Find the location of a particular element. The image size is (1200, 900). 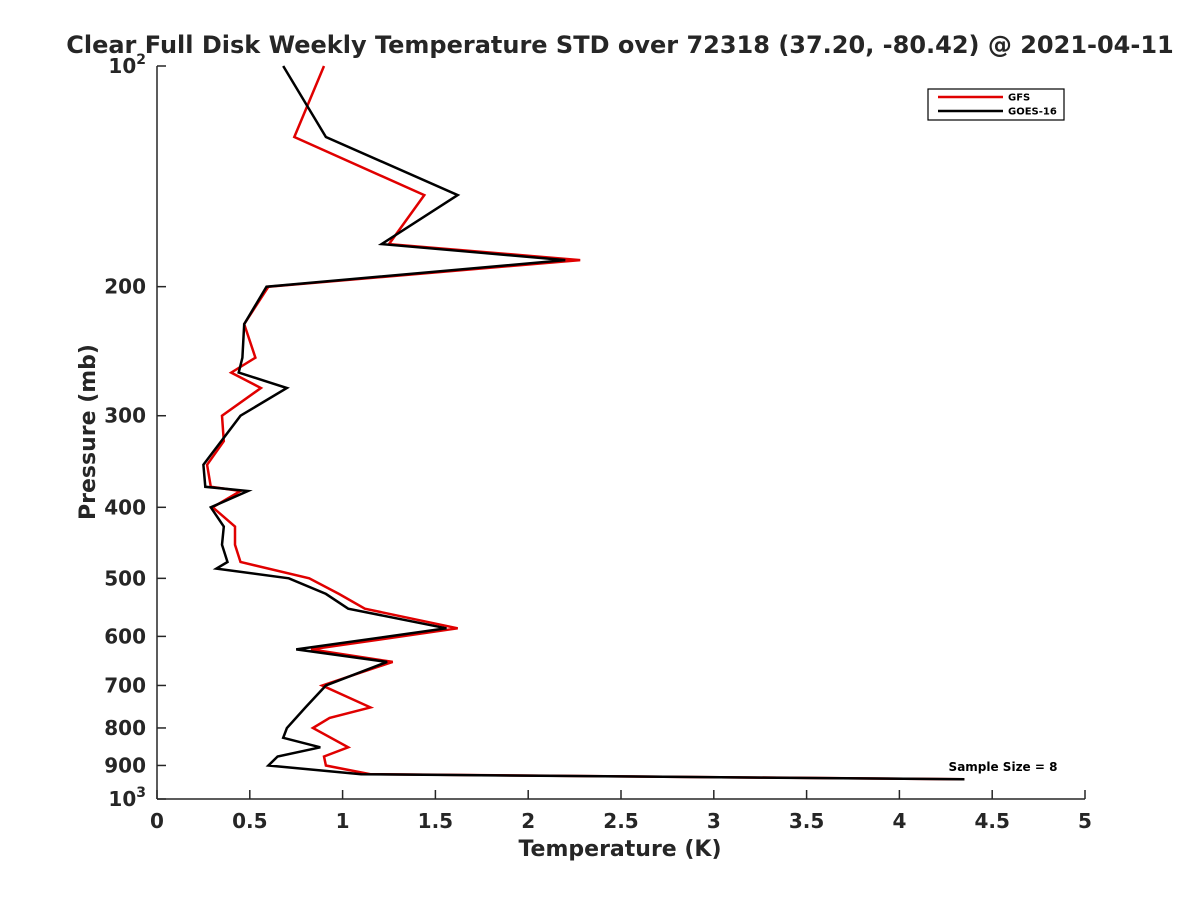

x-tick-label: 5 is located at coordinates (1085, 821).